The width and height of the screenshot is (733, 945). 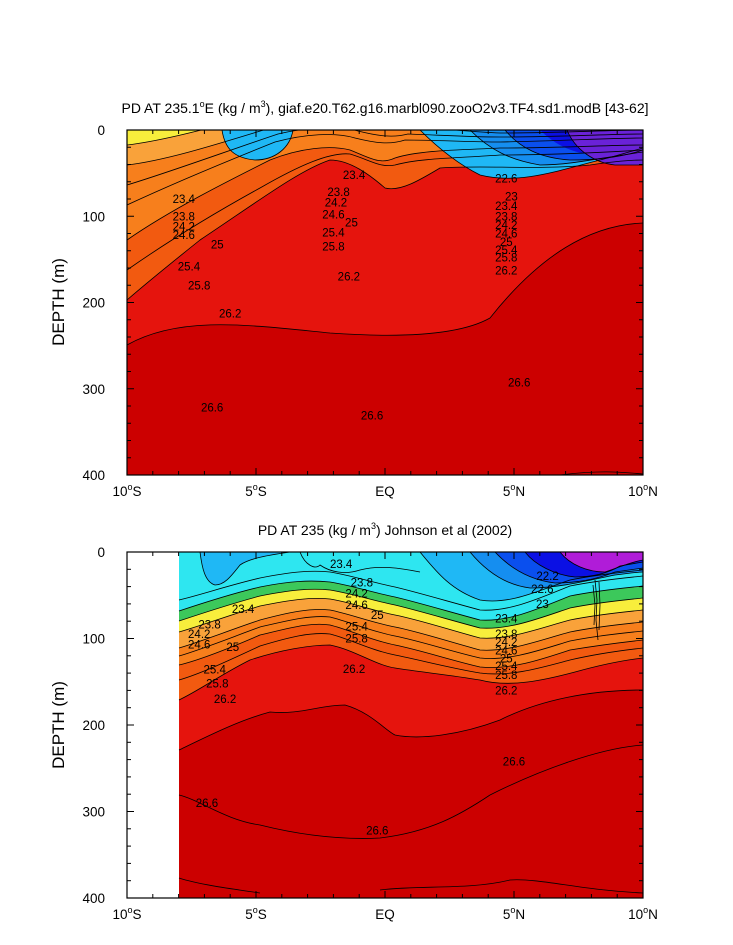 I want to click on band-orange-red, so click(x=385, y=215).